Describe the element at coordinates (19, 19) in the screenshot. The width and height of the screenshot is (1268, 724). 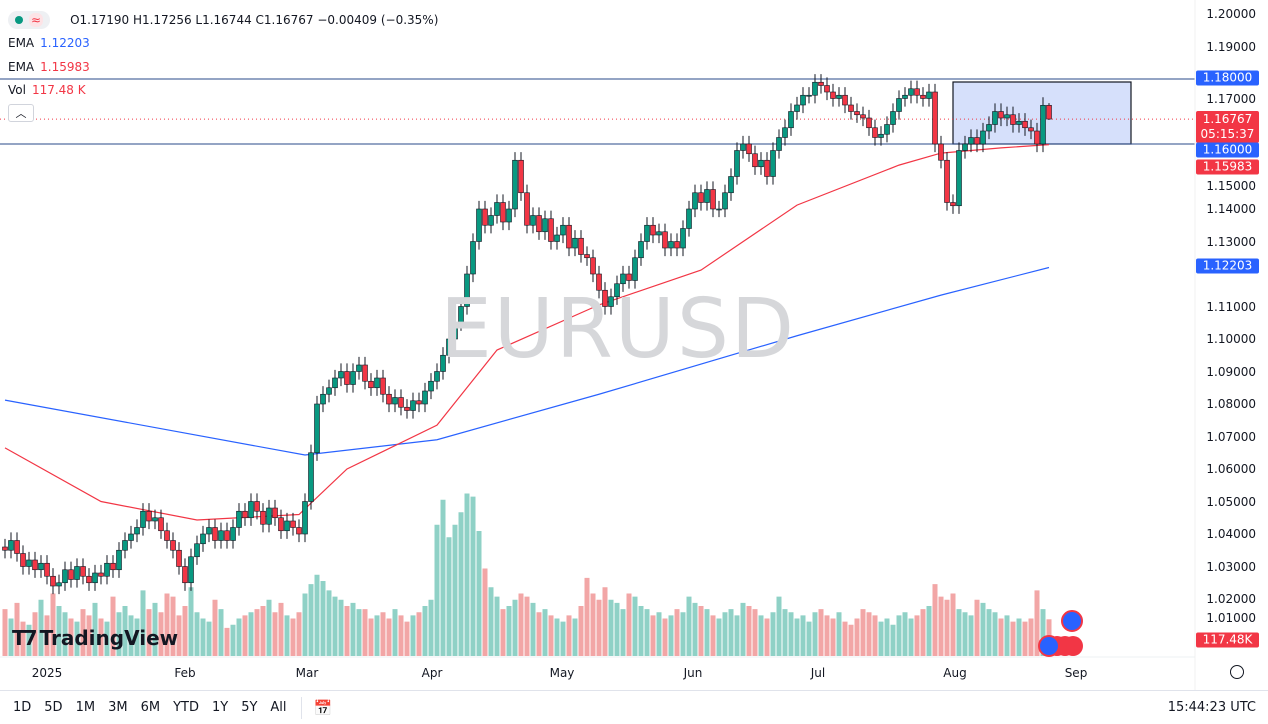
I see `market-open-dot-icon` at that location.